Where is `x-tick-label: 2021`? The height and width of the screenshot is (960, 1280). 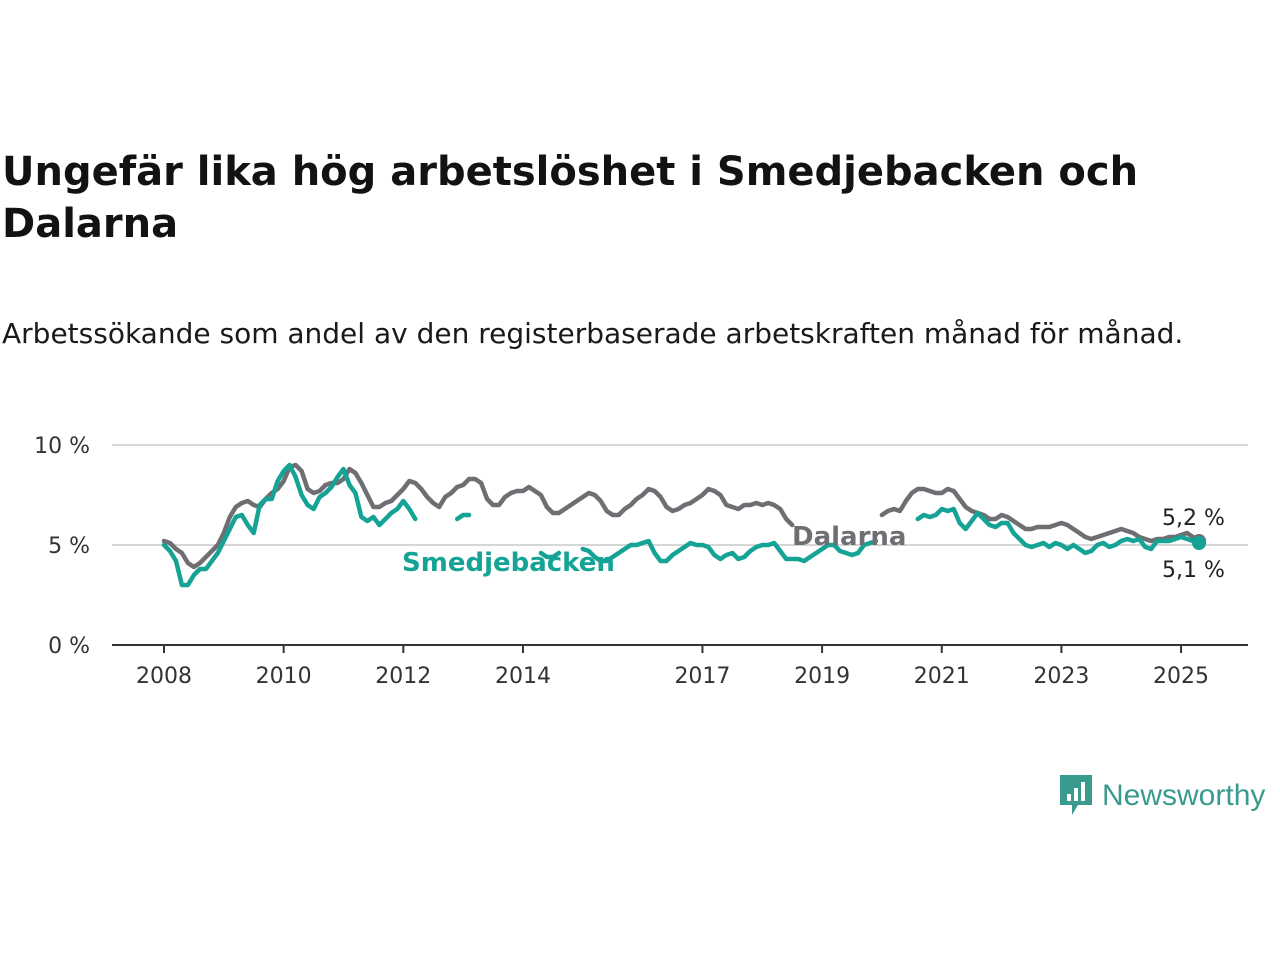 x-tick-label: 2021 is located at coordinates (942, 676).